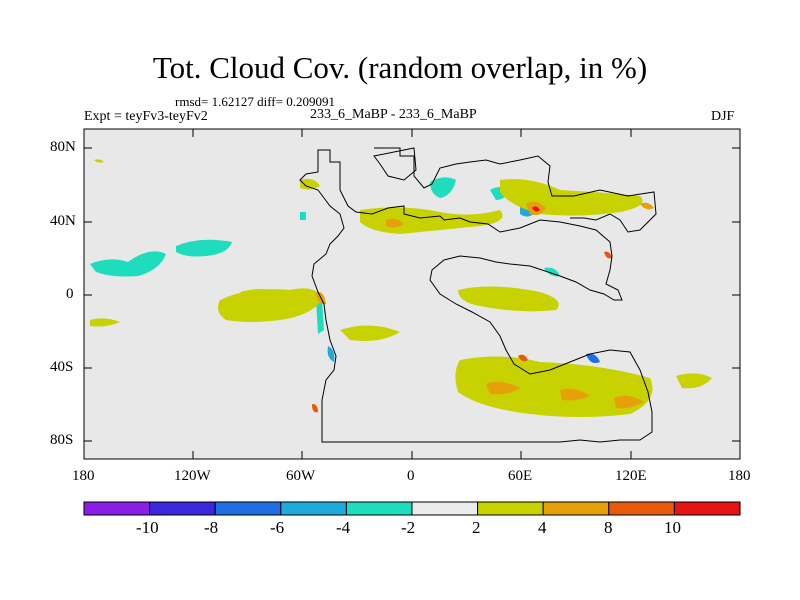 The height and width of the screenshot is (600, 800). I want to click on lat-label-0: 0, so click(70, 294).